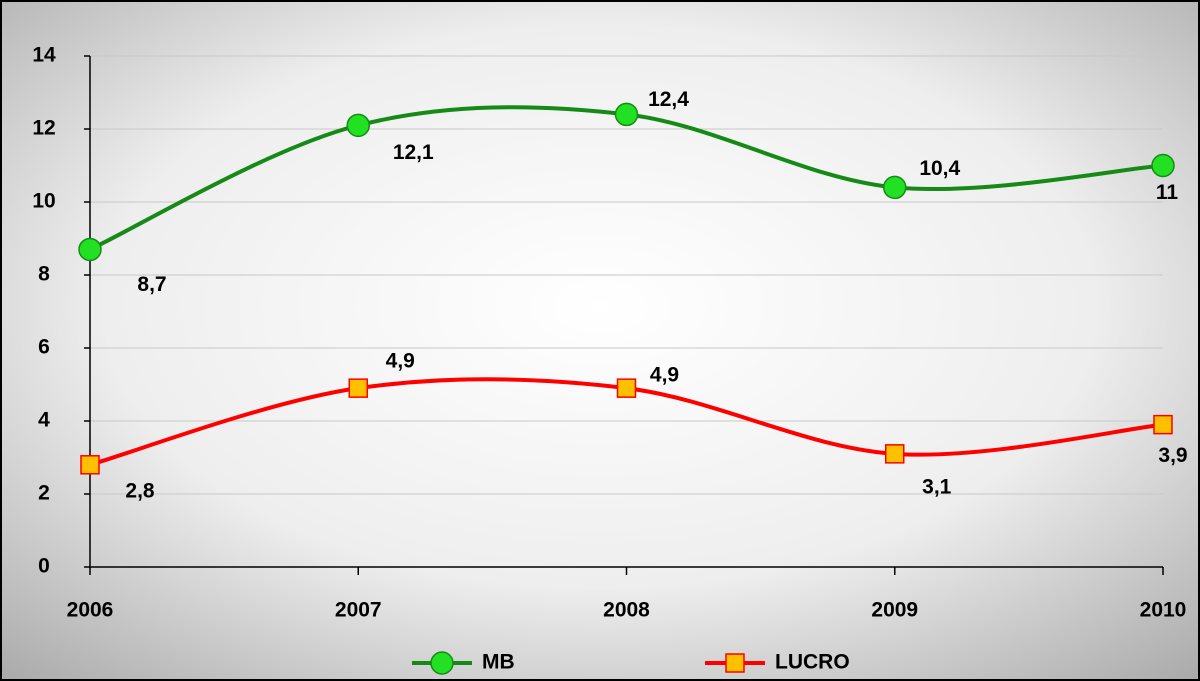  What do you see at coordinates (1163, 610) in the screenshot?
I see `x-tick-label: 2010` at bounding box center [1163, 610].